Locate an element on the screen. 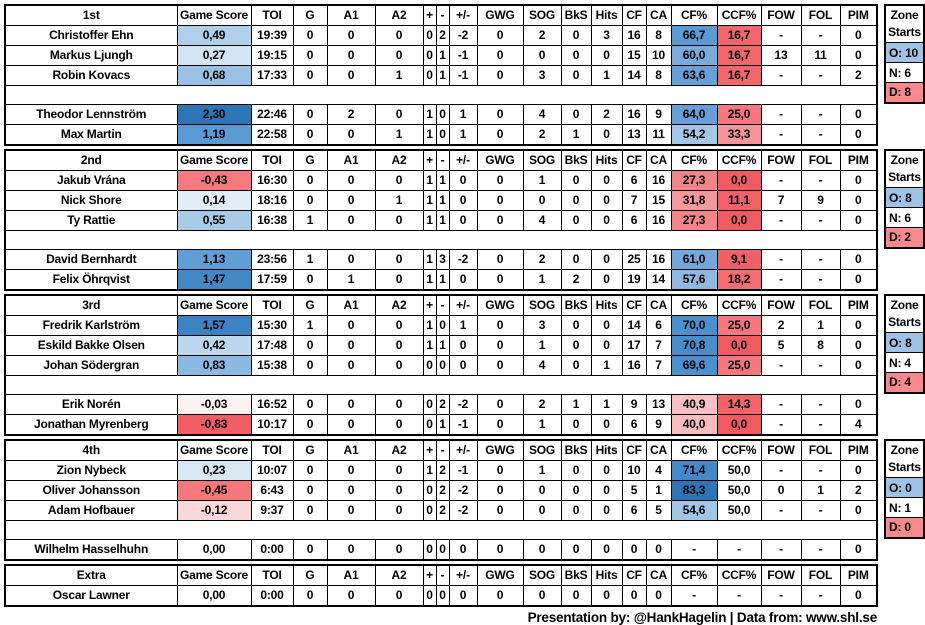  section-label: 1st is located at coordinates (91, 15).